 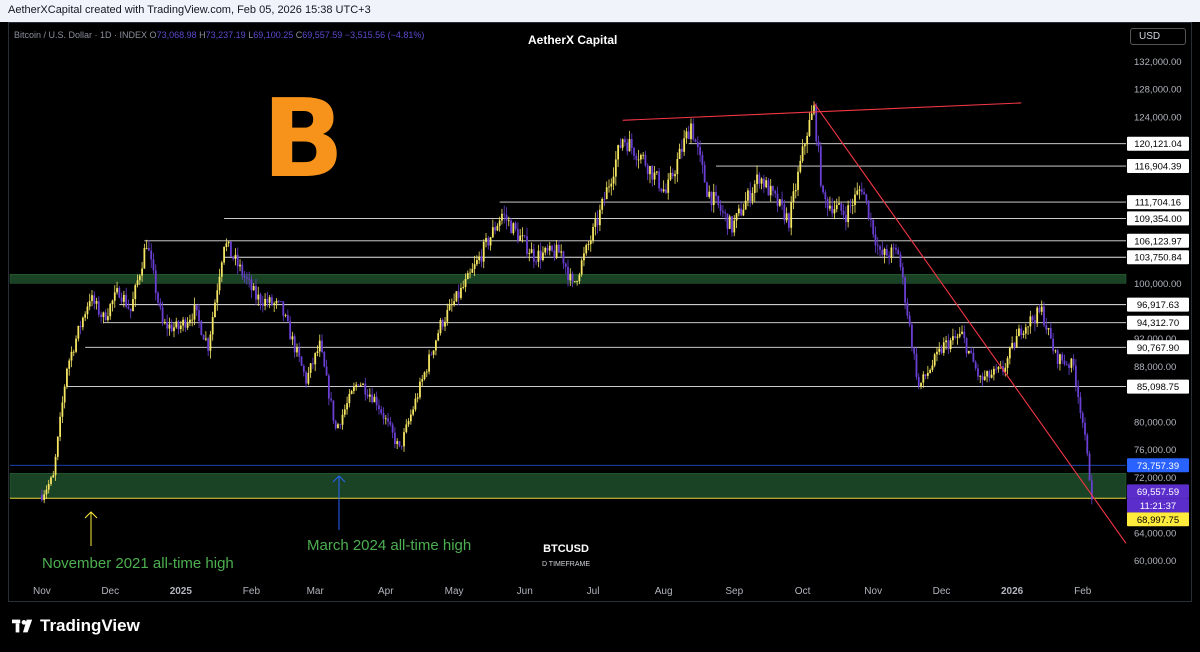 I want to click on level-label: 103,750.84, so click(x=1158, y=258).